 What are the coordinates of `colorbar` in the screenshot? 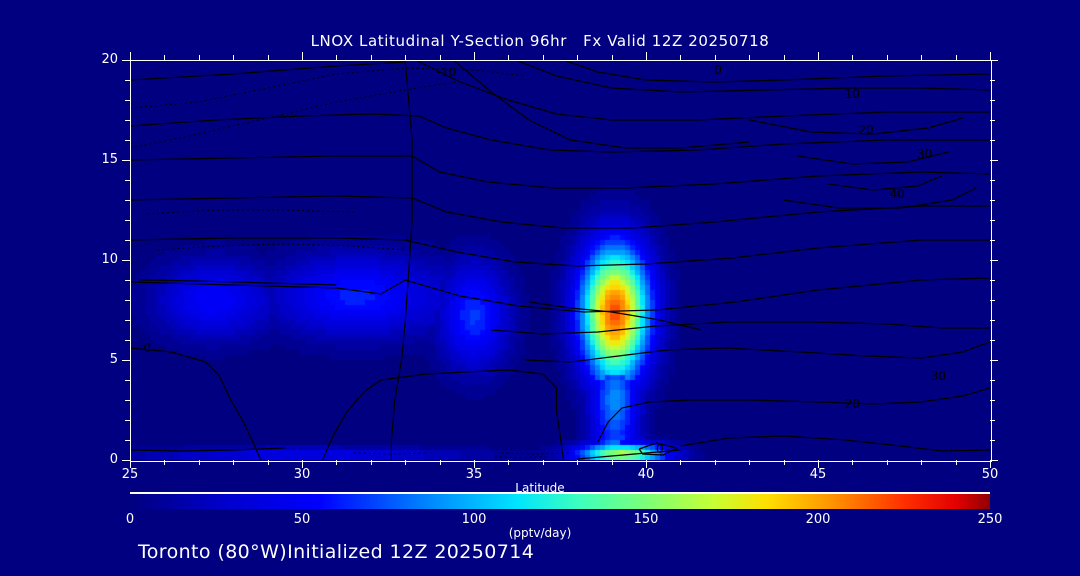 It's located at (560, 500).